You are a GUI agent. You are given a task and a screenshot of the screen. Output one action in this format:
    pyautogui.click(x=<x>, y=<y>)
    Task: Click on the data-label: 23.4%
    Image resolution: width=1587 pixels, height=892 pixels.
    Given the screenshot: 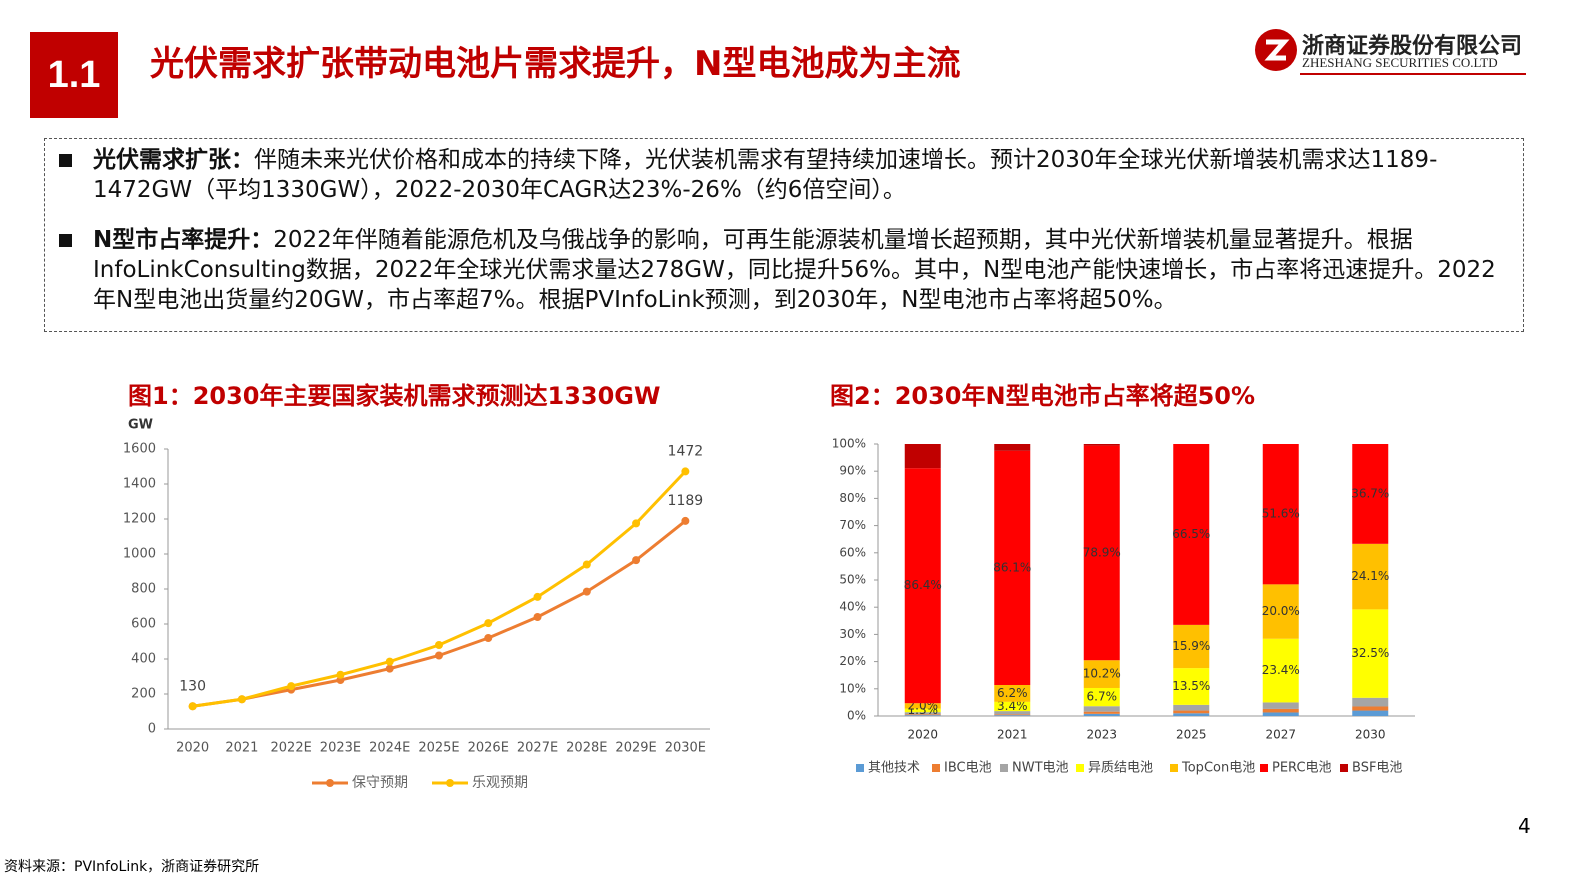 What is the action you would take?
    pyautogui.click(x=1281, y=670)
    